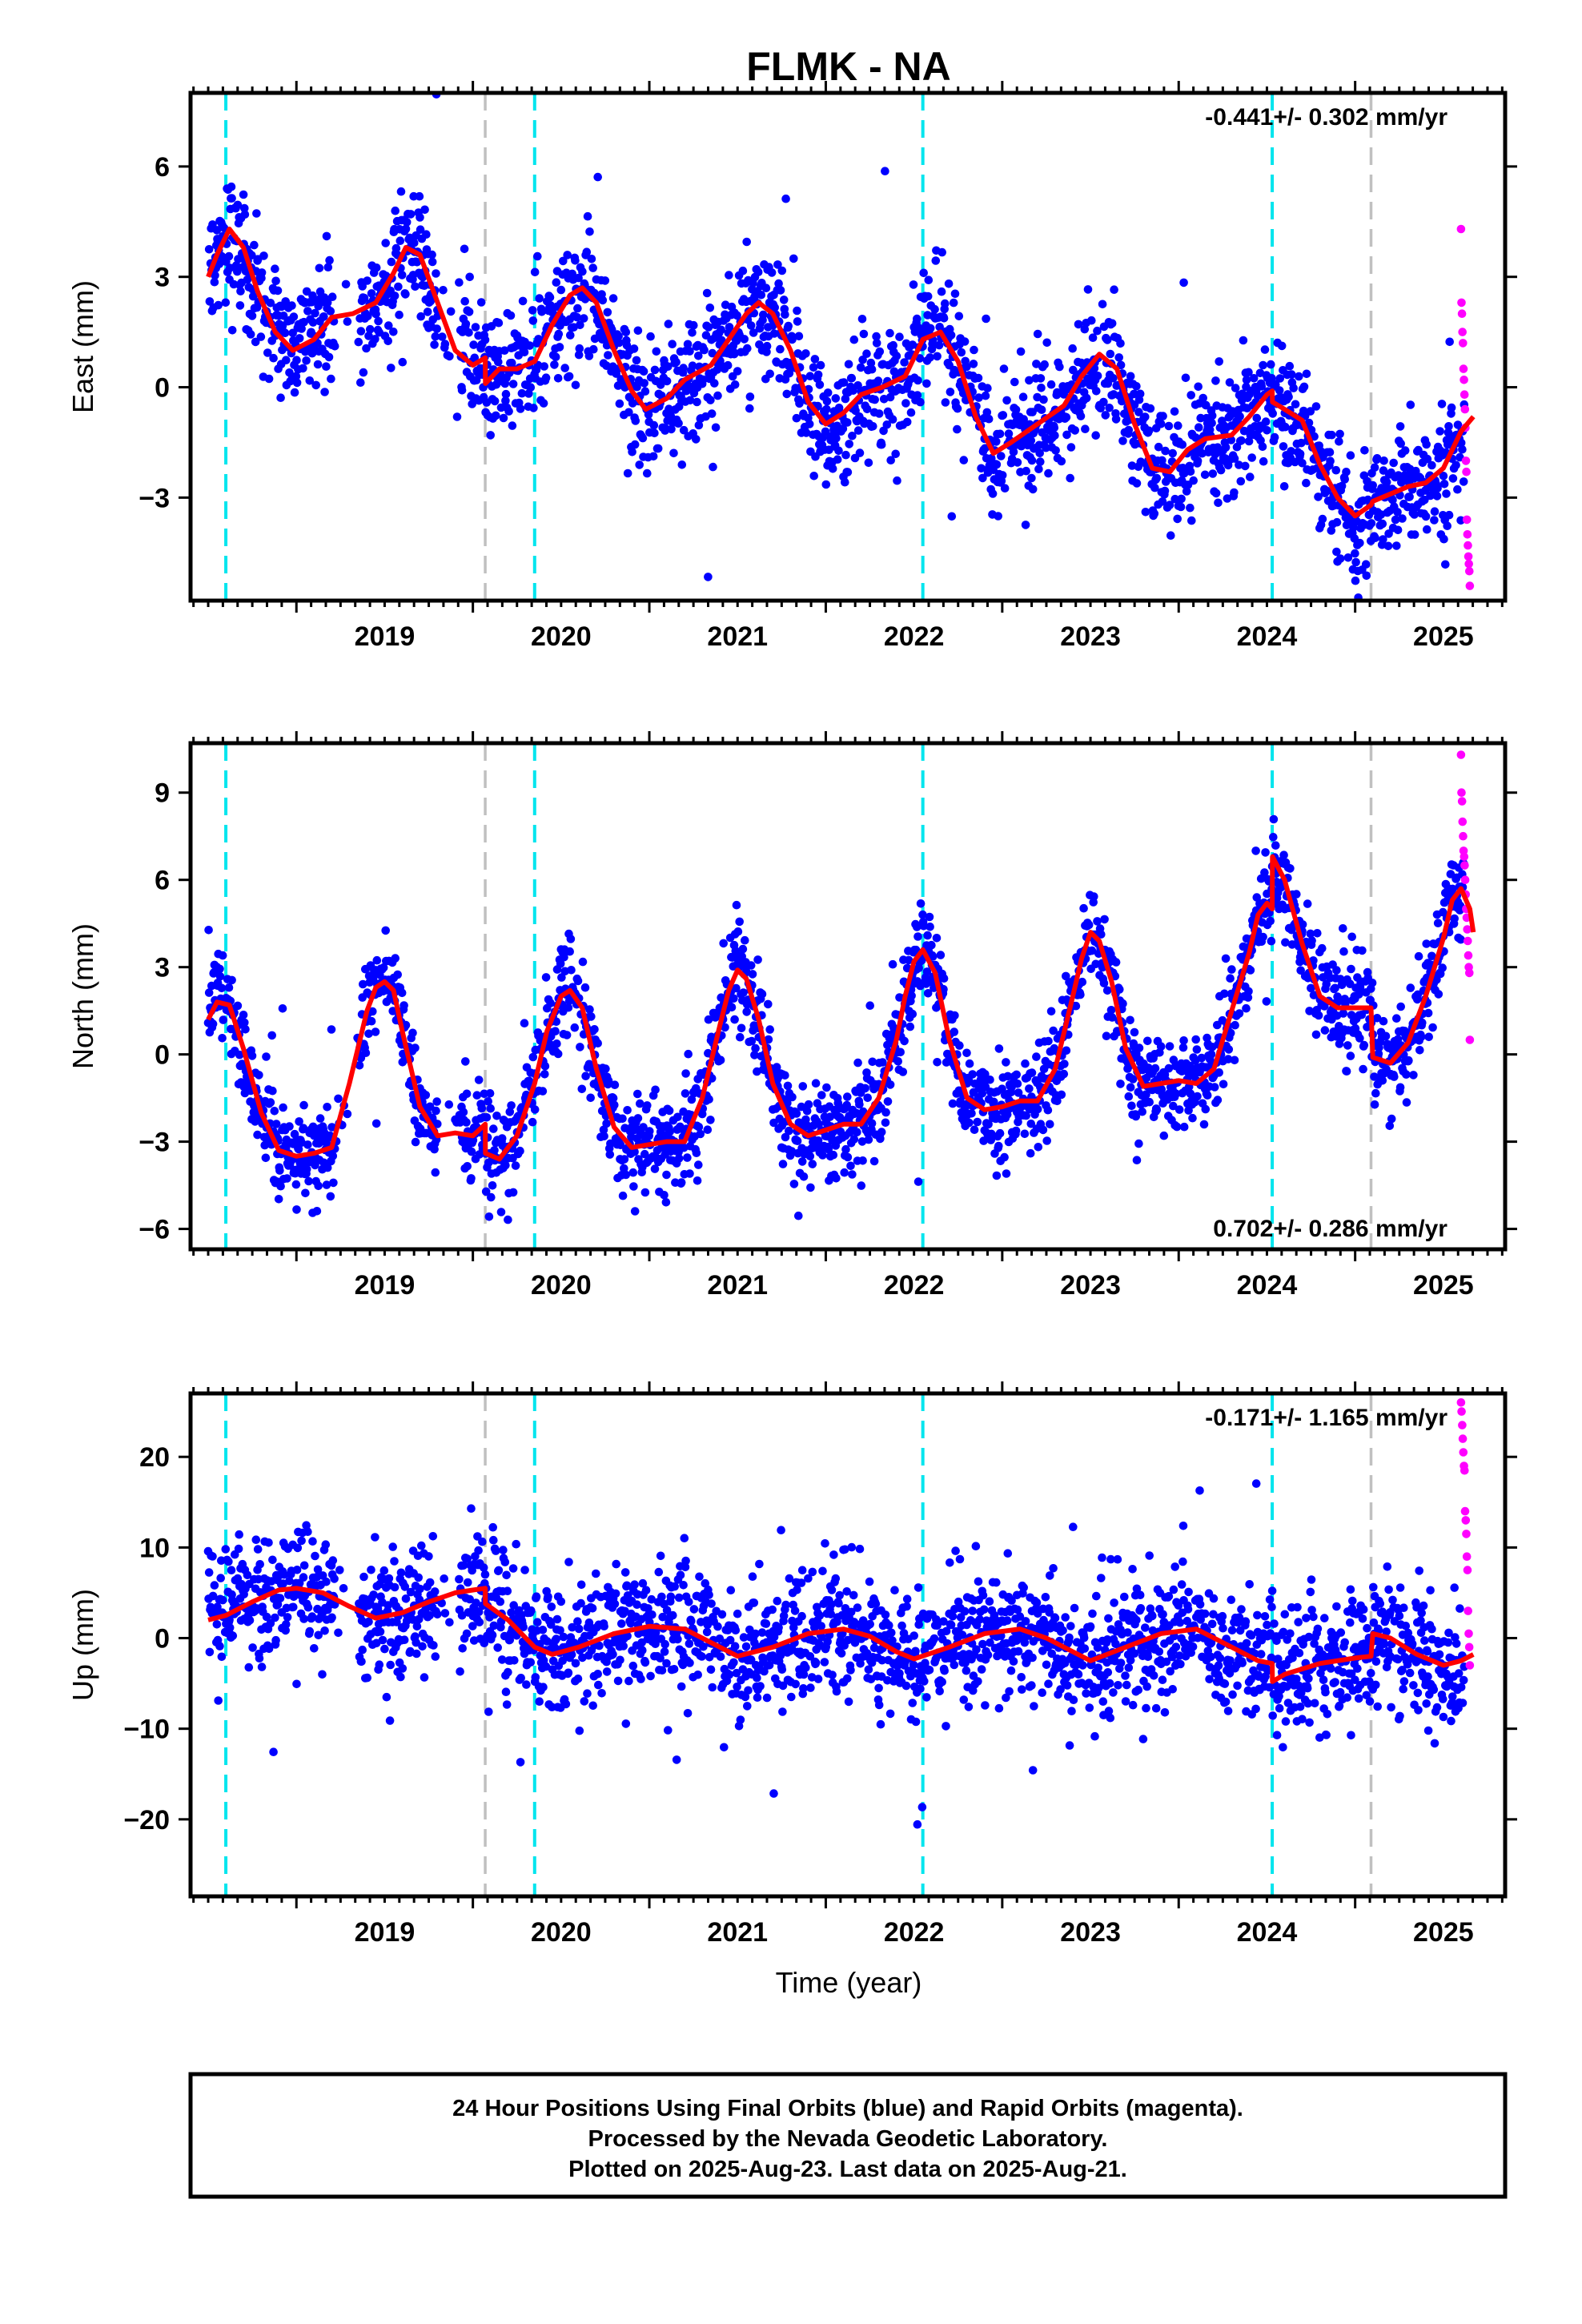  What do you see at coordinates (836, 1654) in the screenshot?
I see `final-orbit-points` at bounding box center [836, 1654].